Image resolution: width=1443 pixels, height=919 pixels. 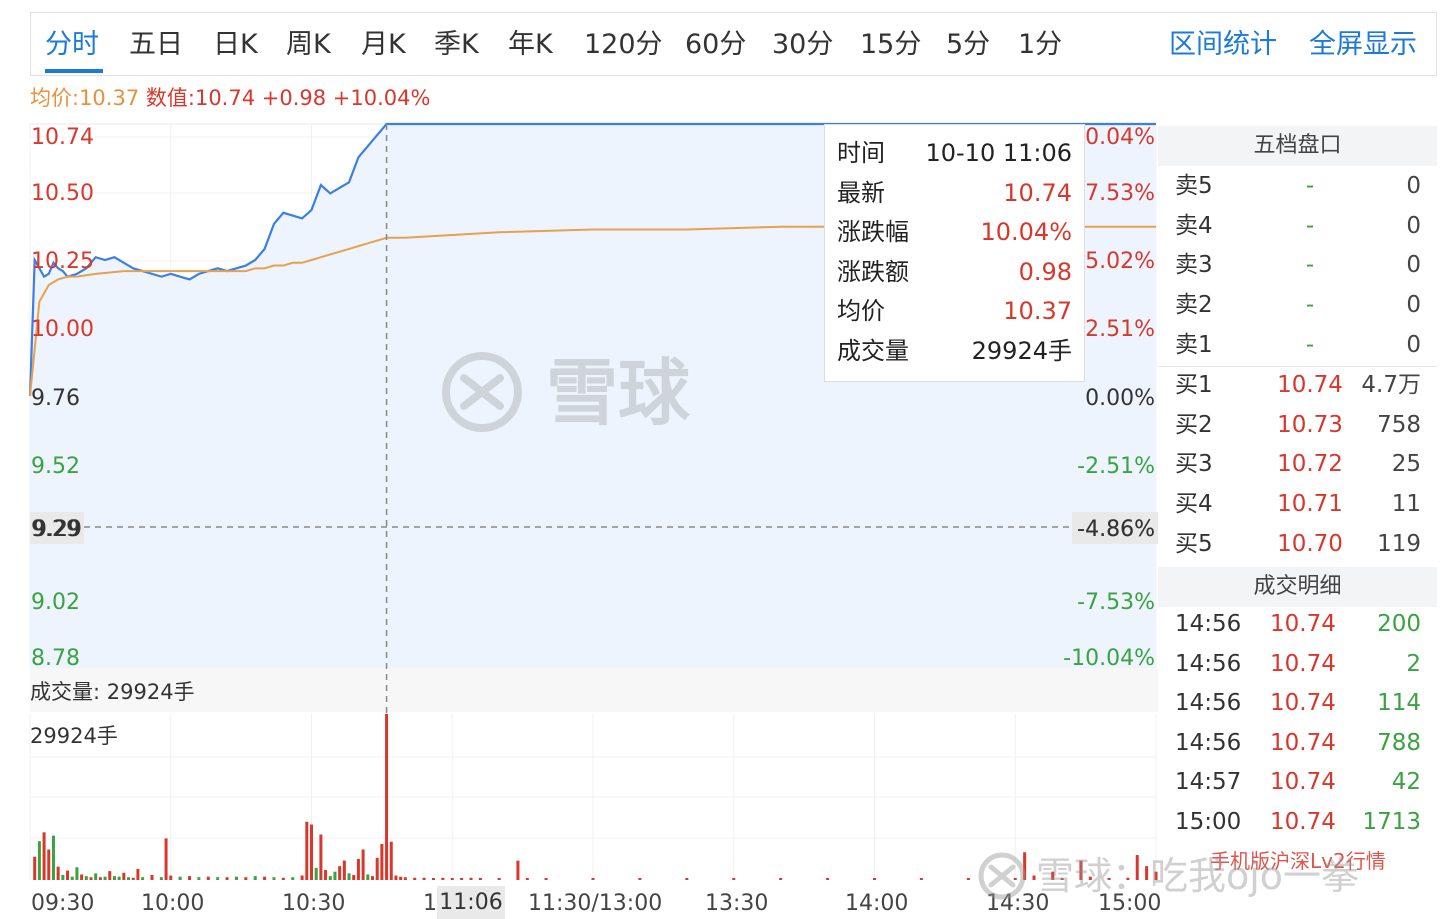 I want to click on orderbook-bid-row: 买4 10.71 11, so click(x=1298, y=504).